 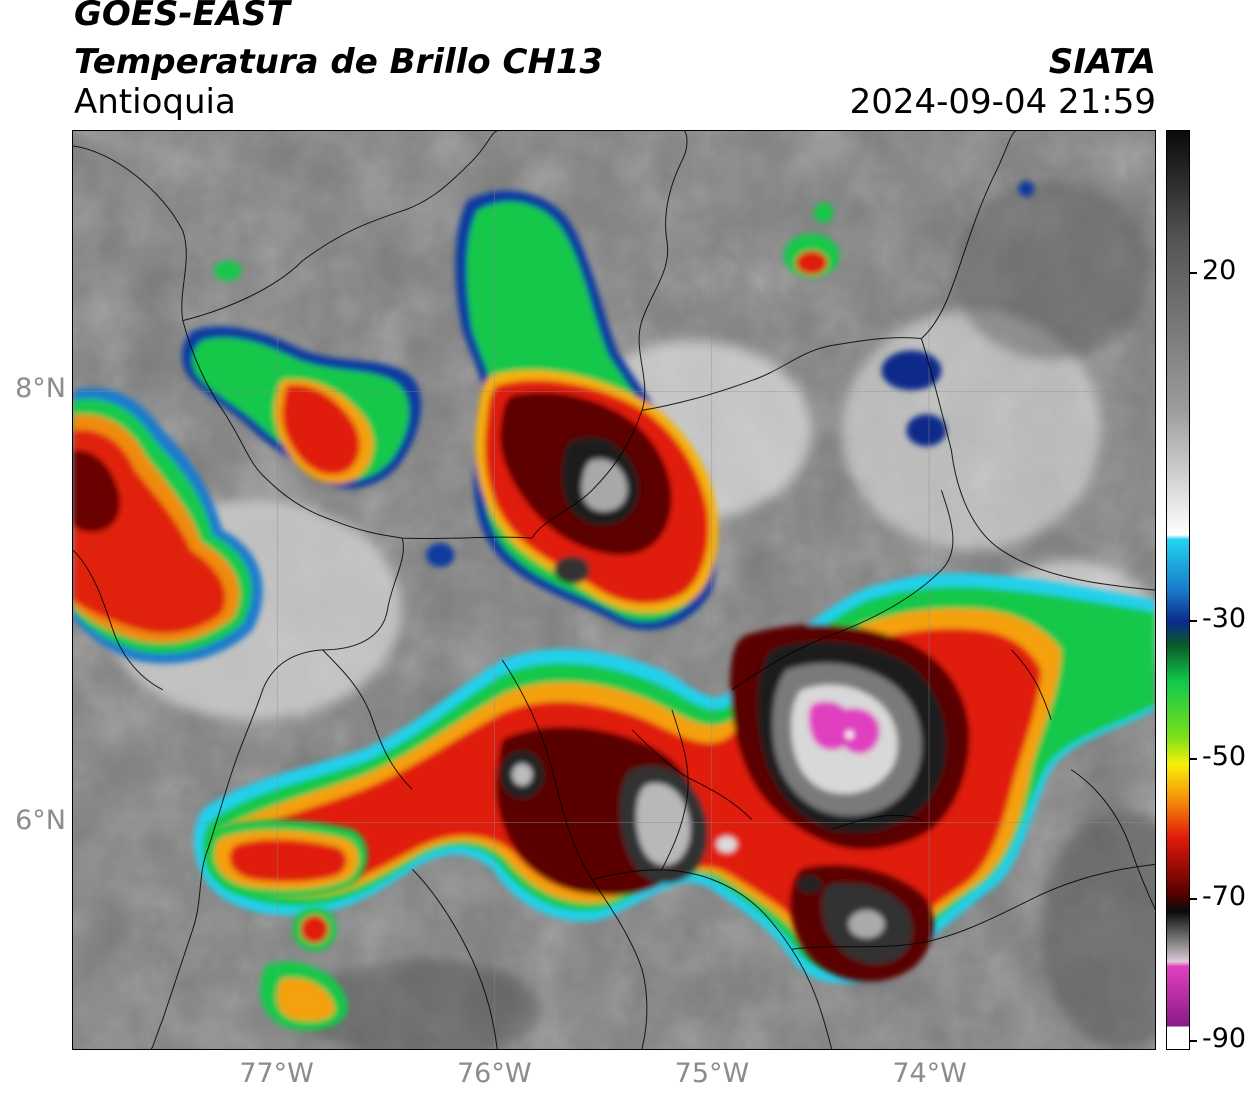 What do you see at coordinates (339, 62) in the screenshot?
I see `product-title: Temperatura de Brillo CH13` at bounding box center [339, 62].